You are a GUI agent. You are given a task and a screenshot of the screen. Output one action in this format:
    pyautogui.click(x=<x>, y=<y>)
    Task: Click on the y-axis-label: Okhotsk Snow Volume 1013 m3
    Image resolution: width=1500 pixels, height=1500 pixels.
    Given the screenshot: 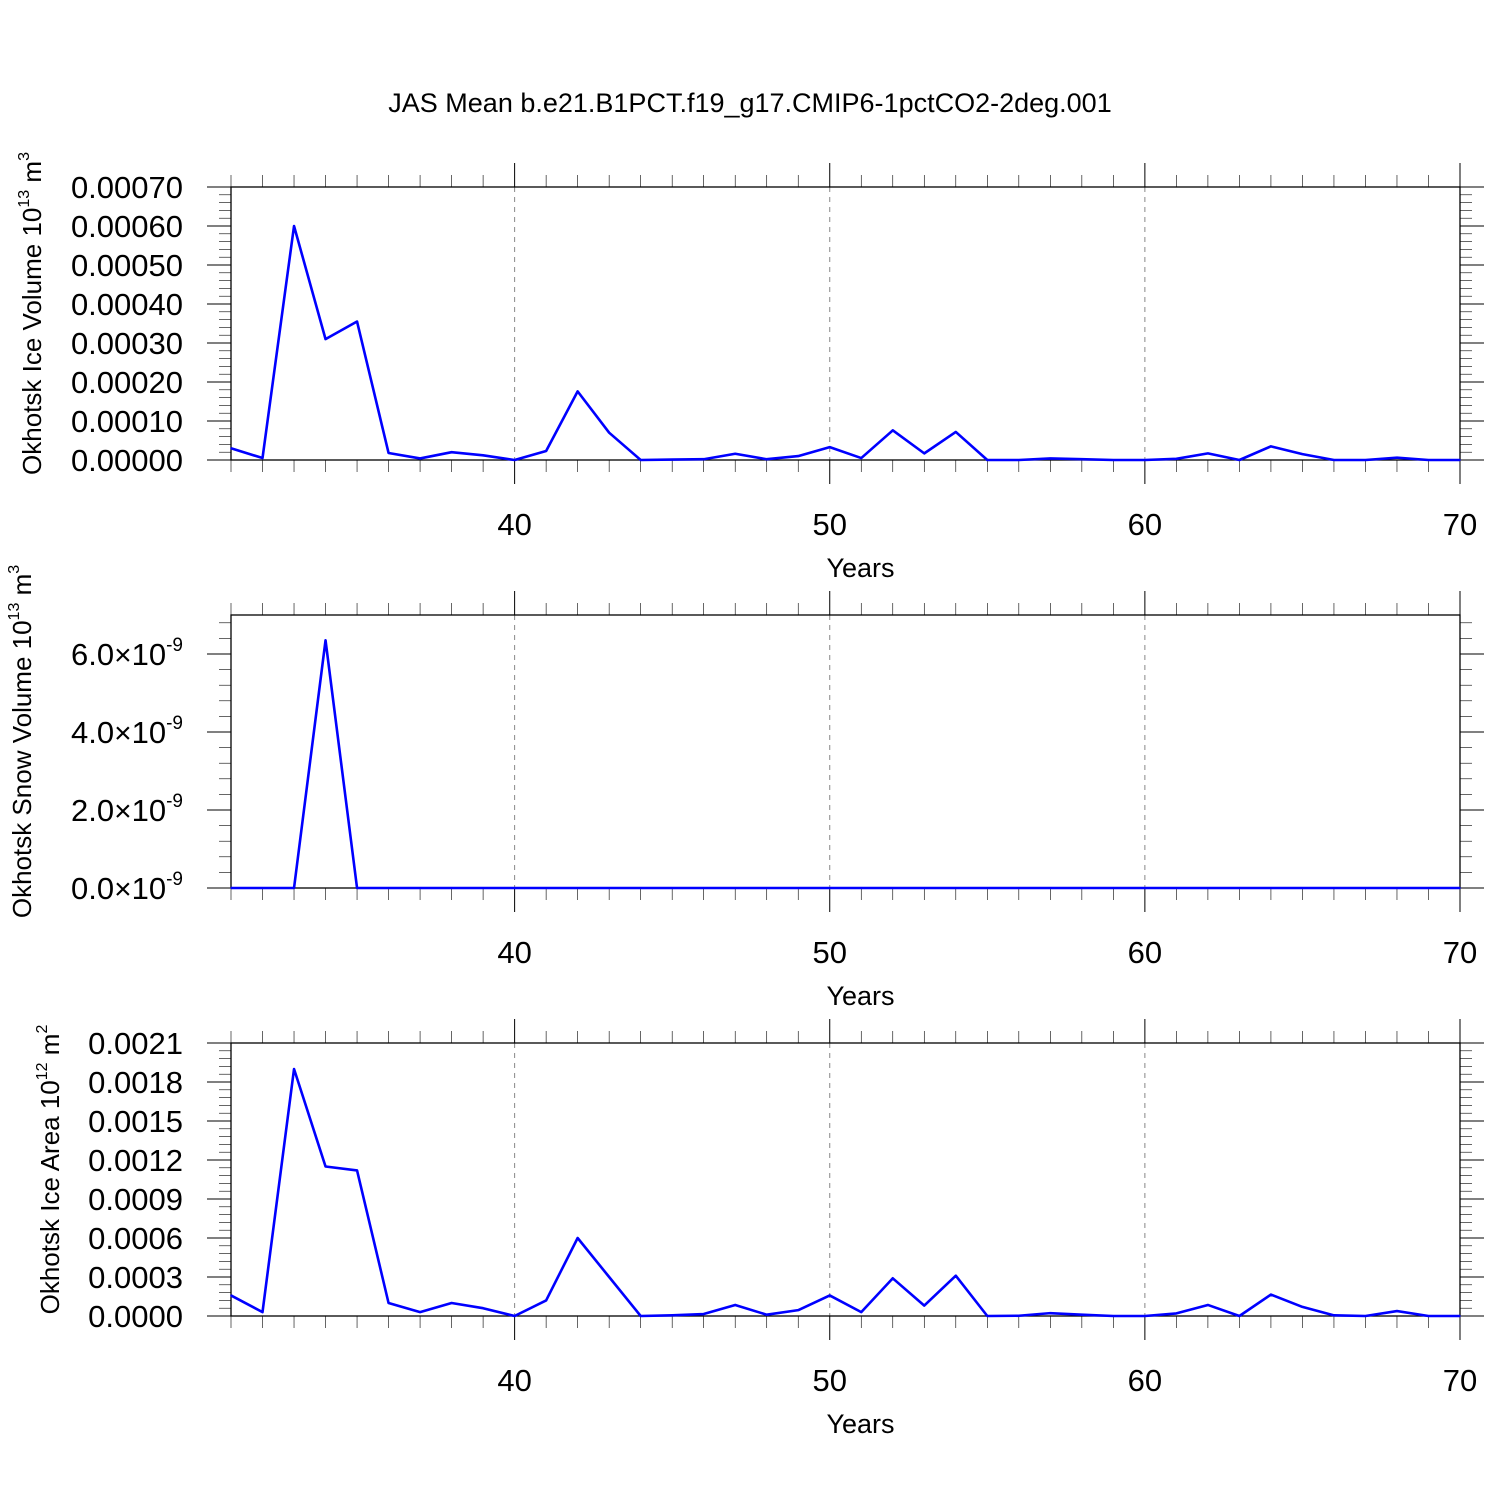 What is the action you would take?
    pyautogui.click(x=21, y=741)
    